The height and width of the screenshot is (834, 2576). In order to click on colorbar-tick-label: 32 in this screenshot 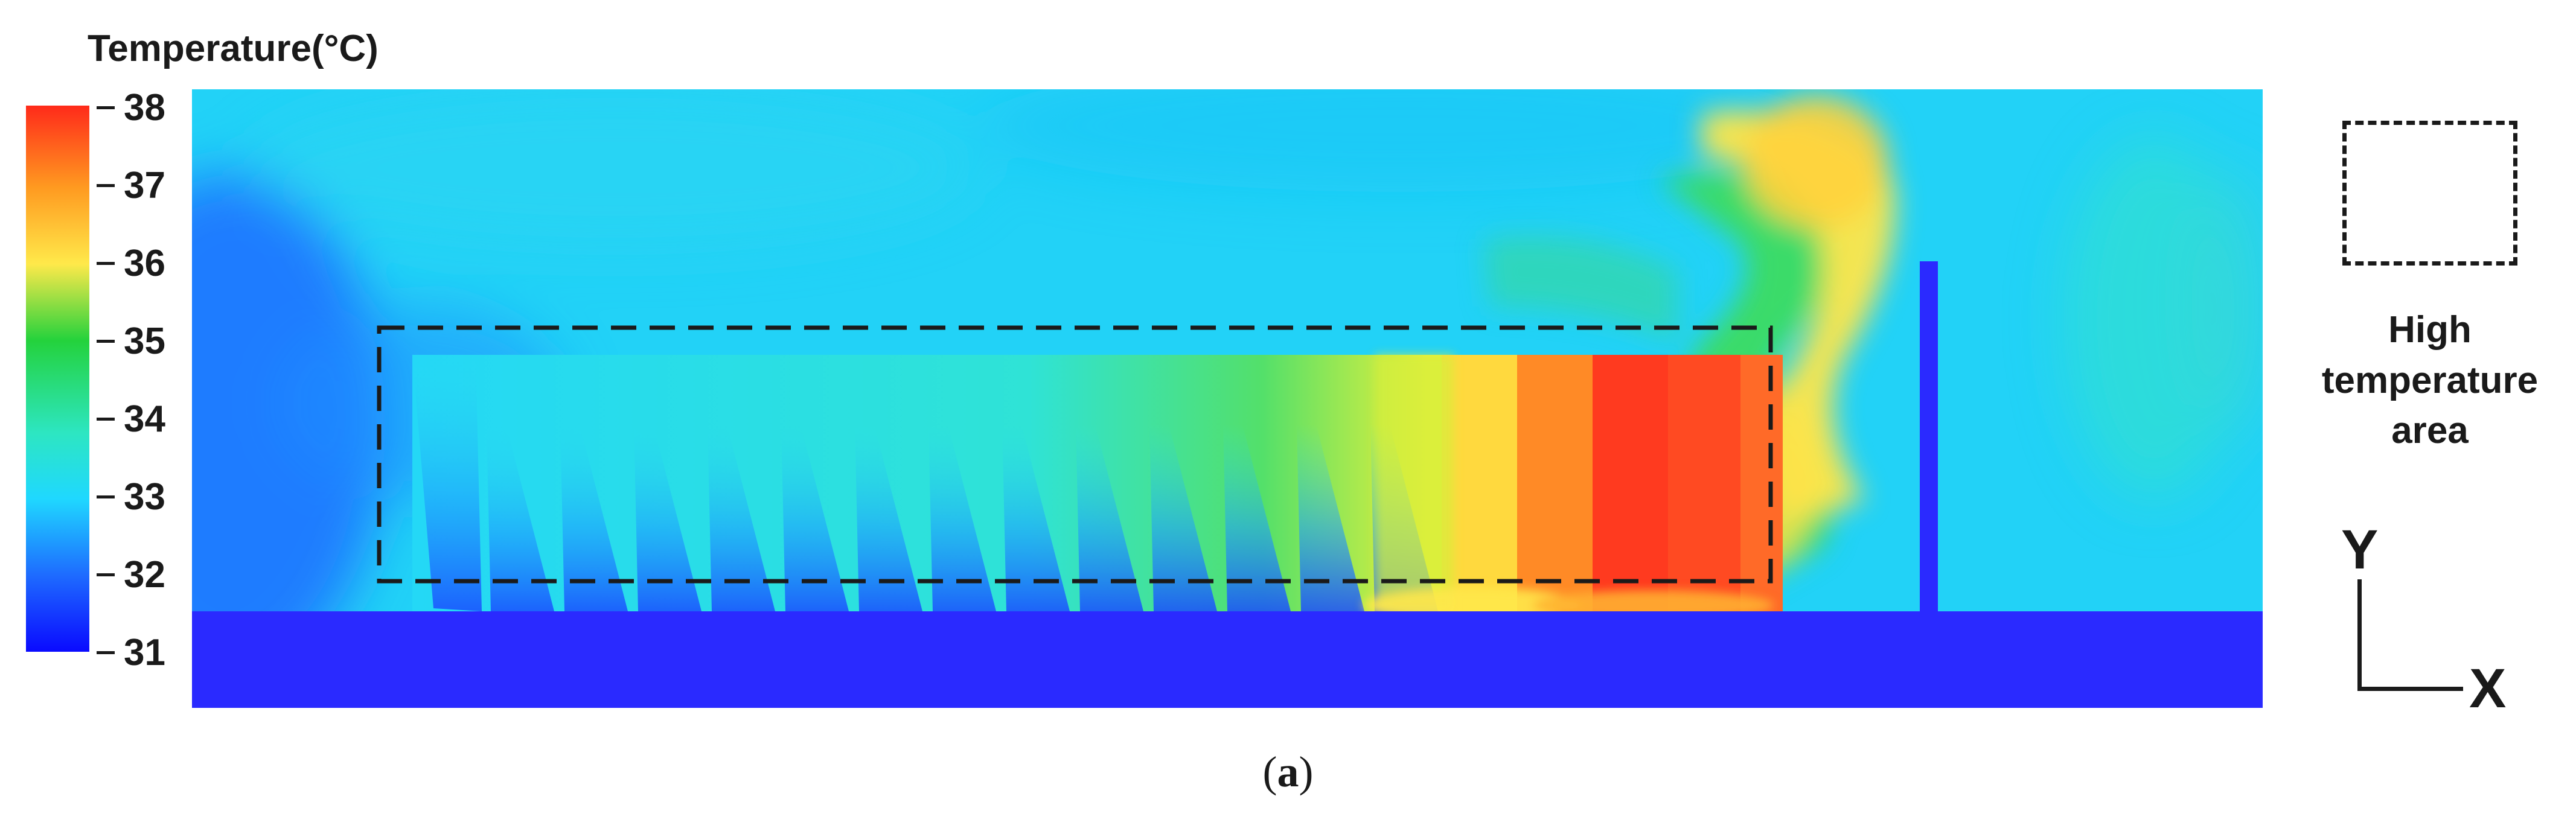, I will do `click(144, 575)`.